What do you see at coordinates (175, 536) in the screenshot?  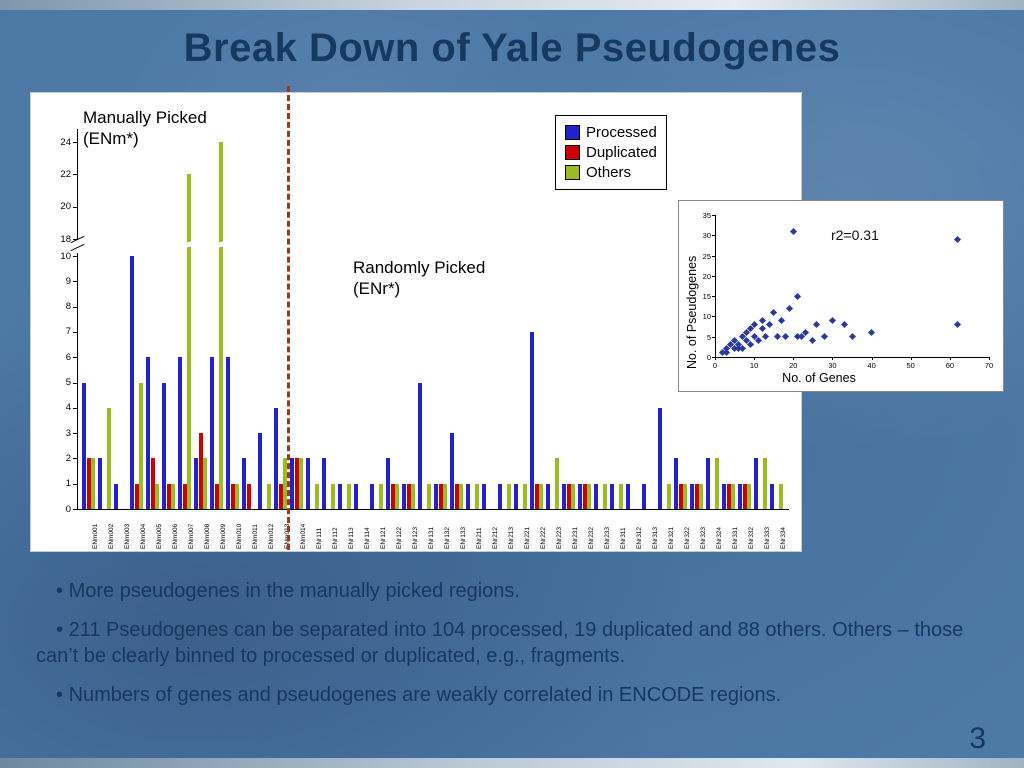 I see `x-category-label: ENm006` at bounding box center [175, 536].